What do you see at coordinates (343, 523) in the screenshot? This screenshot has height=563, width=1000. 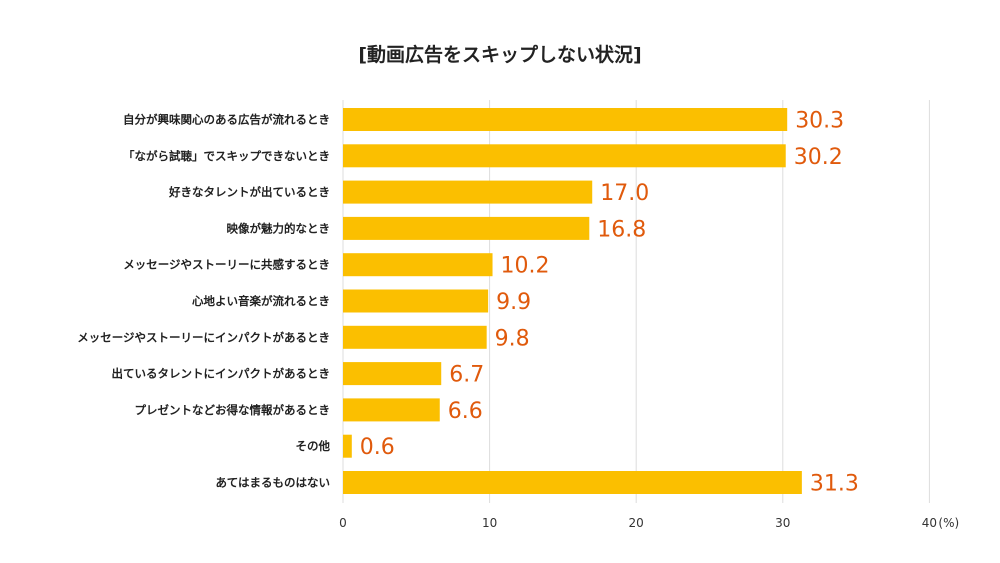 I see `x-tick-label: 0` at bounding box center [343, 523].